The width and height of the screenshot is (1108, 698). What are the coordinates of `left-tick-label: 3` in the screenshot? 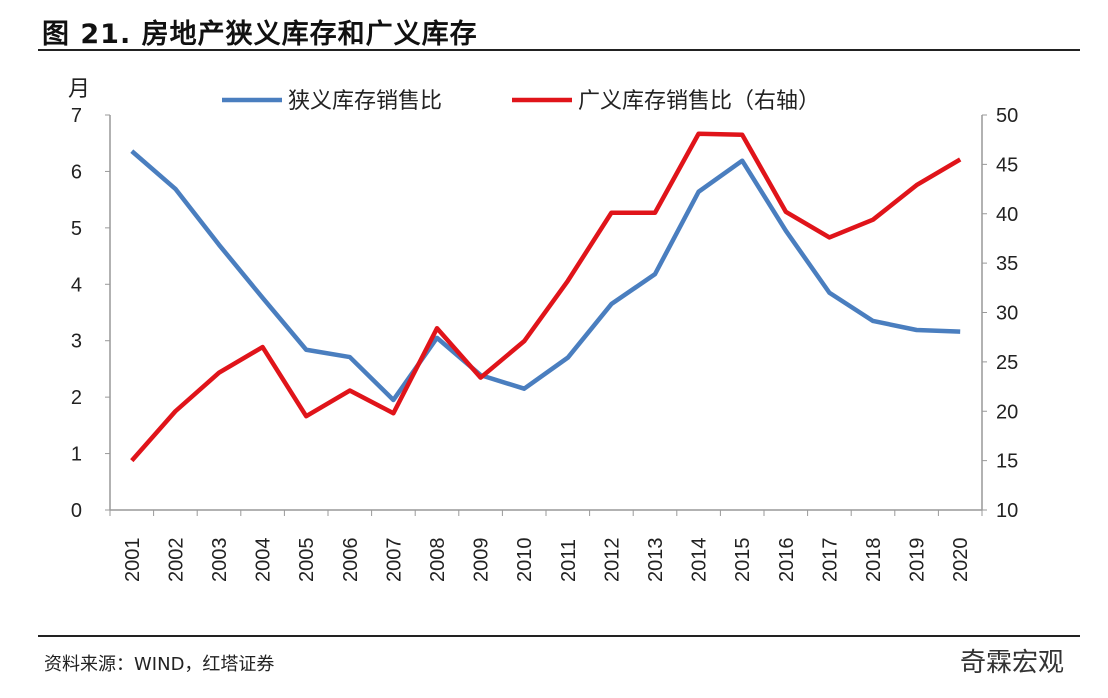 It's located at (76, 342).